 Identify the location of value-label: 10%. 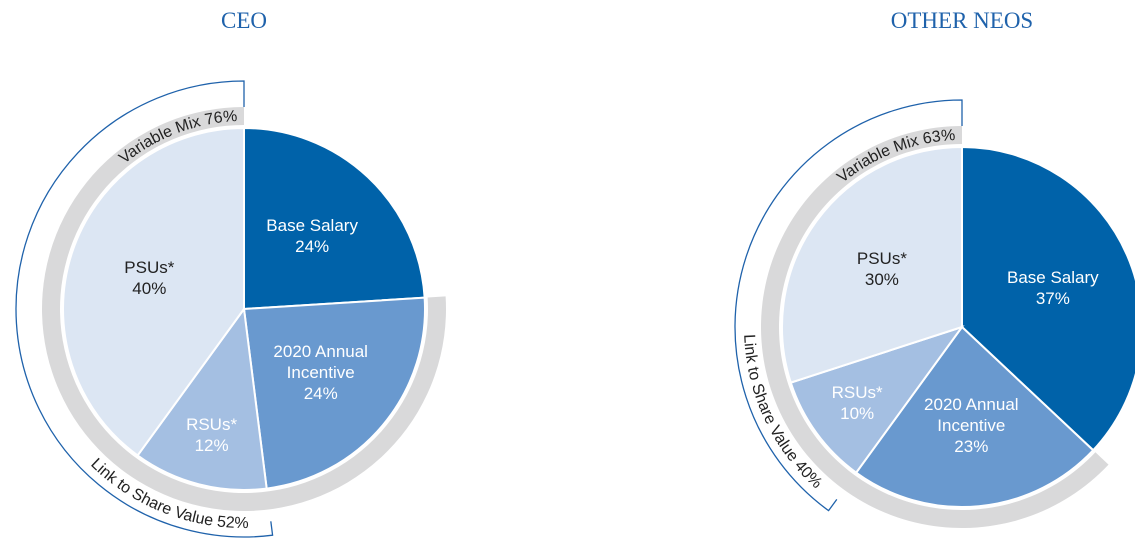
(857, 414).